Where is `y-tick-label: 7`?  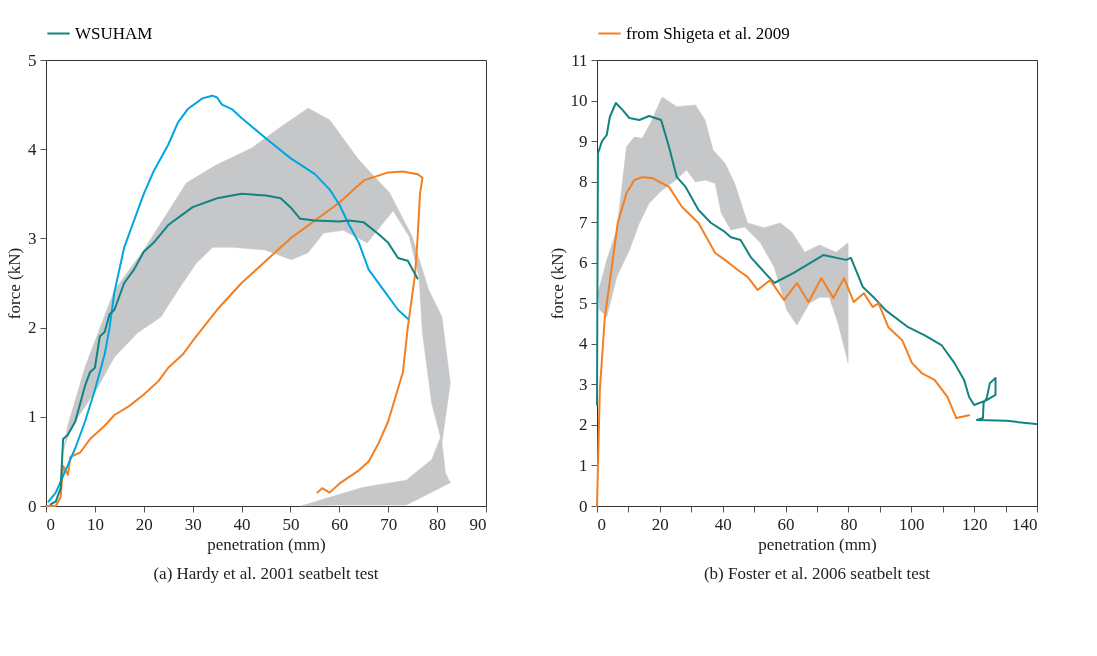 y-tick-label: 7 is located at coordinates (583, 222).